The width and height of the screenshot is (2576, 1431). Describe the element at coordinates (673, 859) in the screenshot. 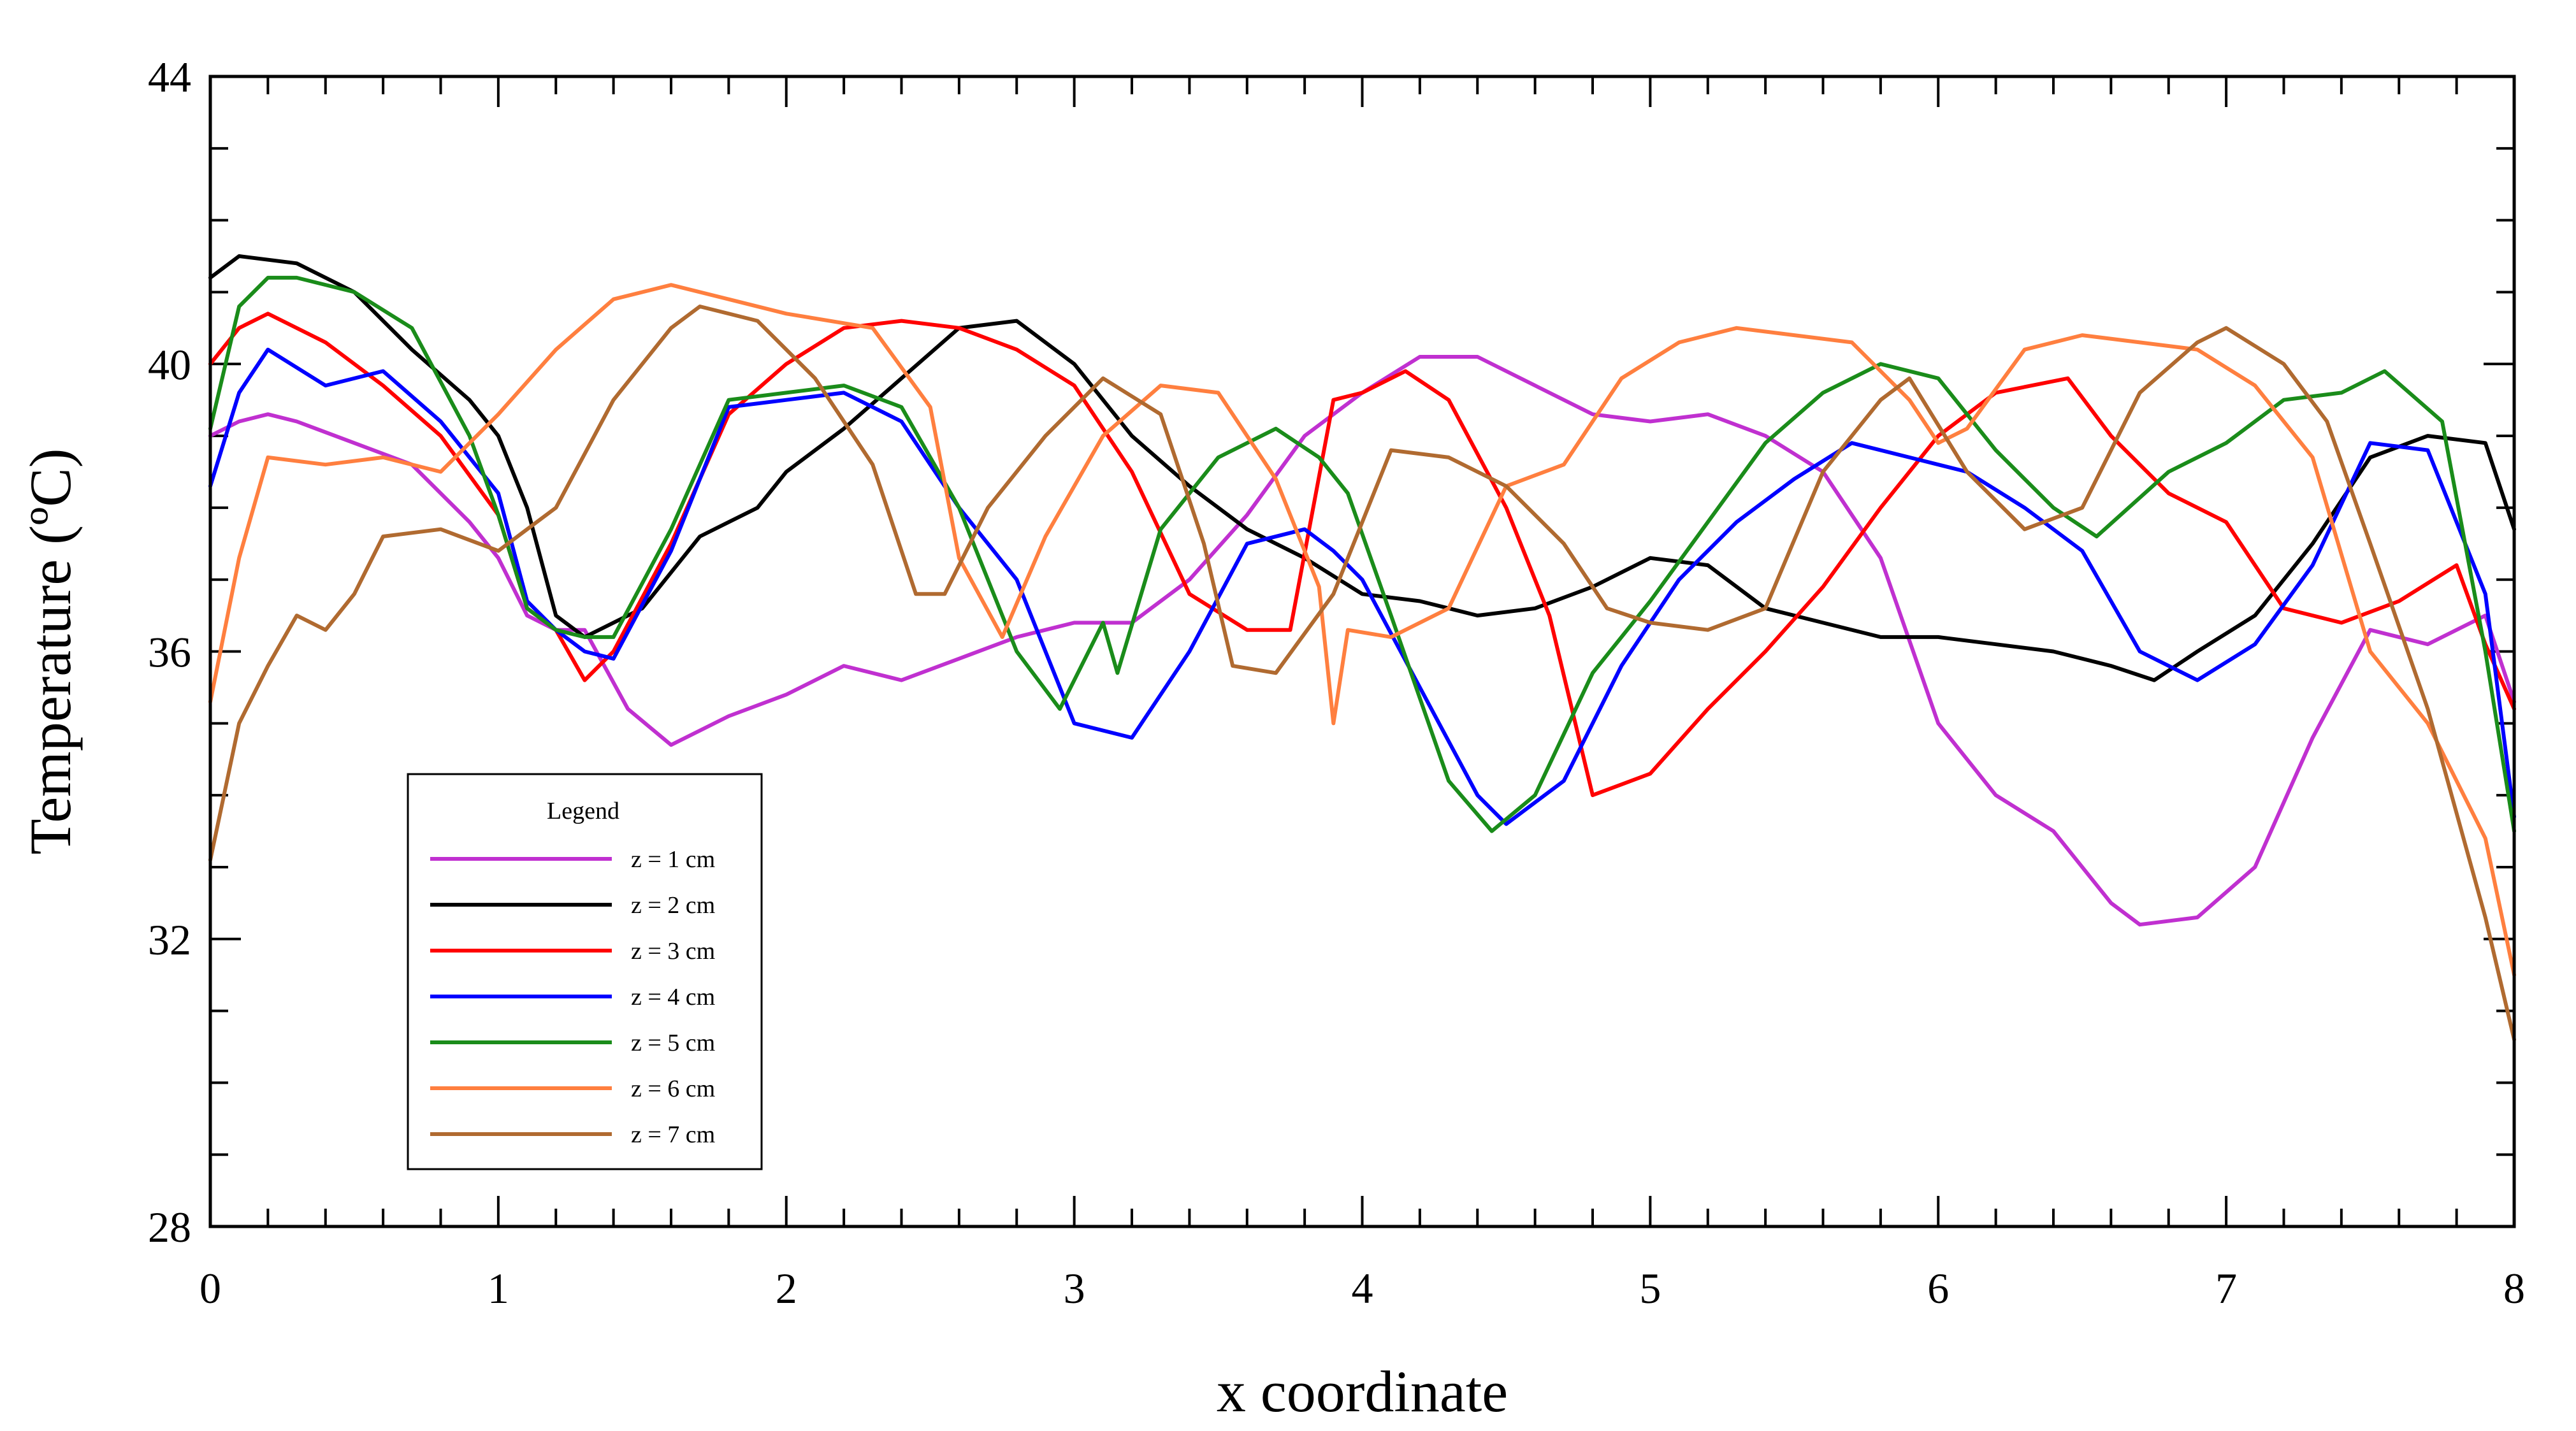

I see `legend-label: z = 1 cm` at that location.